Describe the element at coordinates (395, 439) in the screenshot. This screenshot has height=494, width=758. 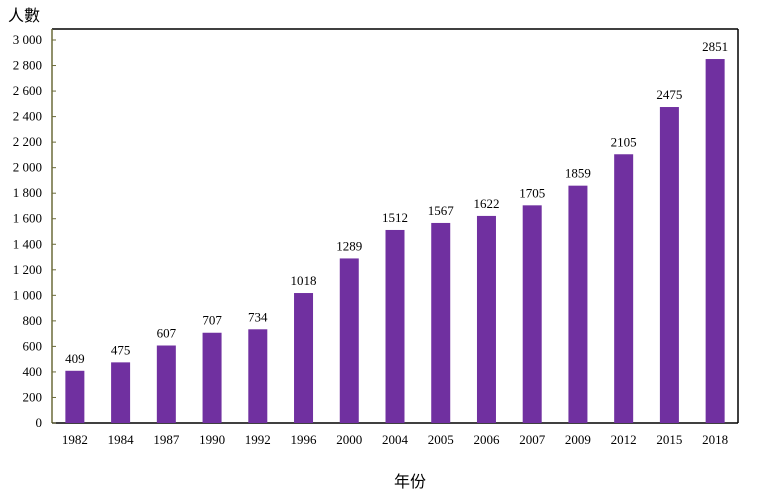
I see `x-tick-label: 2004` at that location.